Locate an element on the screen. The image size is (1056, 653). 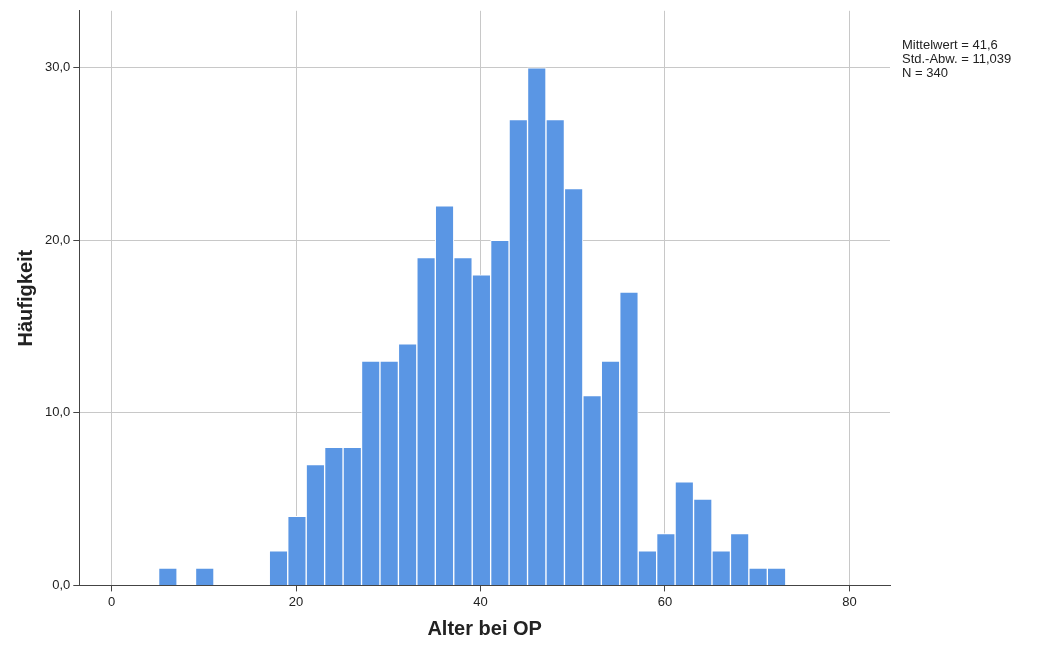
y-tick-label: 10,0 is located at coordinates (57, 412).